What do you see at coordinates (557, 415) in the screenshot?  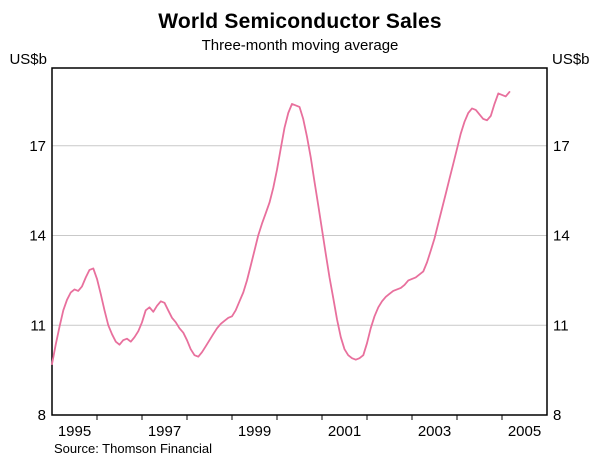 I see `y-tick-label-right: 8` at bounding box center [557, 415].